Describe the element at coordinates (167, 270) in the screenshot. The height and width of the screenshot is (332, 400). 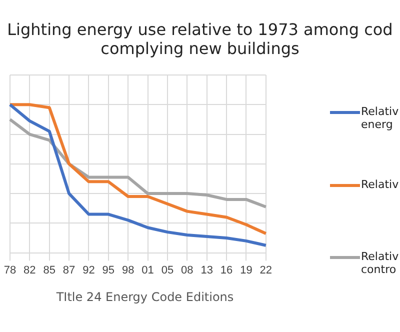
I see `x-tick-label: 05` at that location.